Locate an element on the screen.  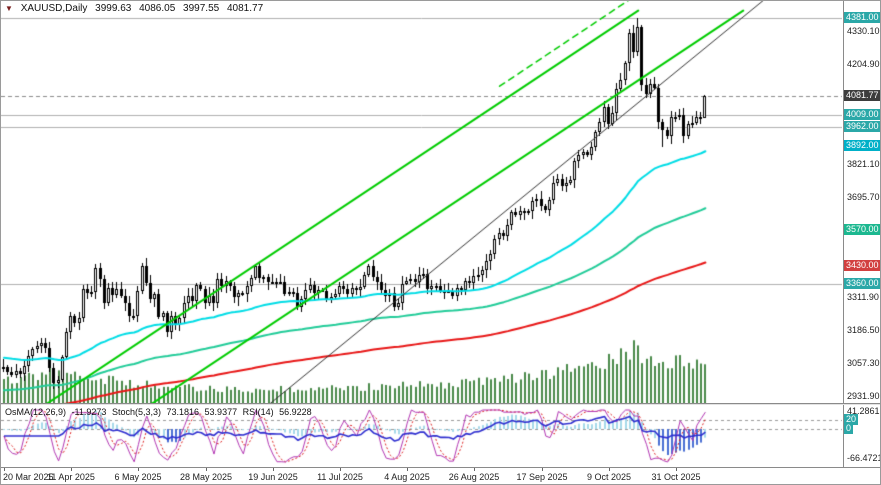
price-tick-label: 4204.90 is located at coordinates (863, 64).